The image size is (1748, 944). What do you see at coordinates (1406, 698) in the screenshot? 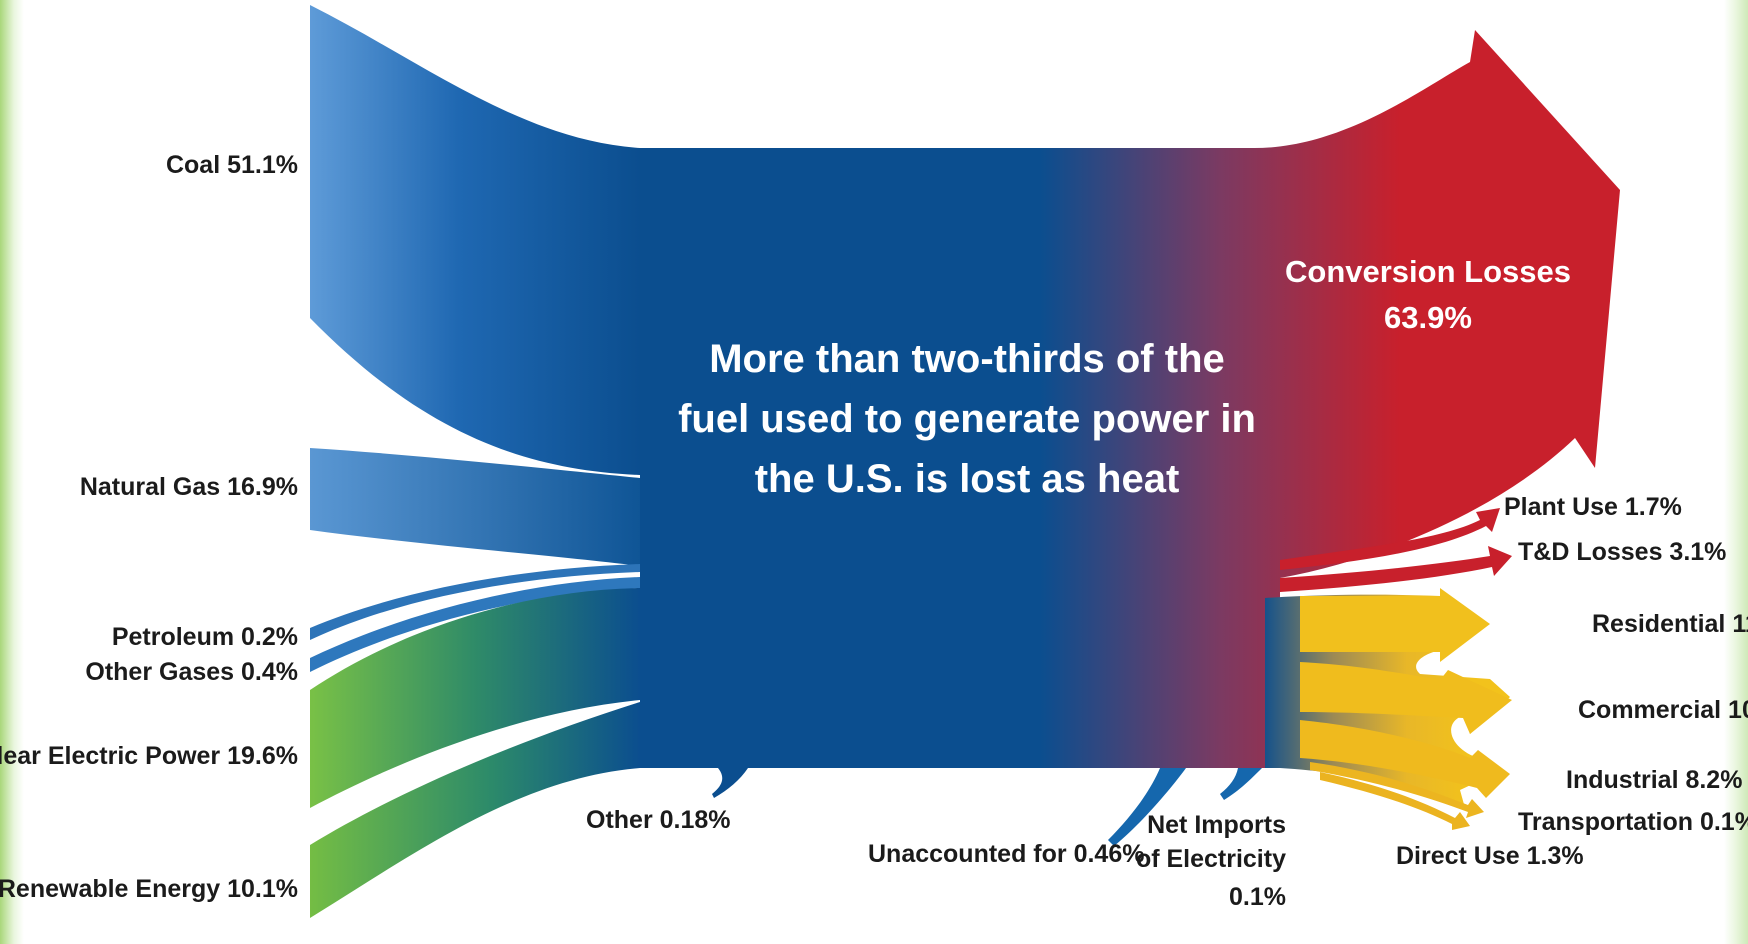
I see `arrow-commercial` at bounding box center [1406, 698].